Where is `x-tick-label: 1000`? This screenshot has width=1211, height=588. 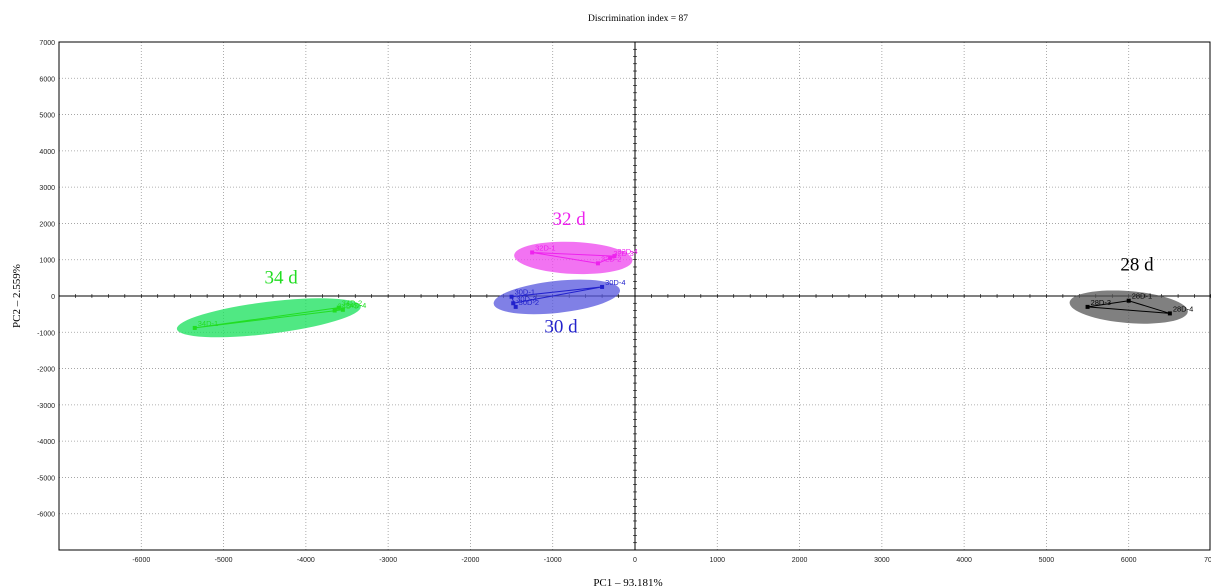
x-tick-label: 1000 is located at coordinates (717, 560).